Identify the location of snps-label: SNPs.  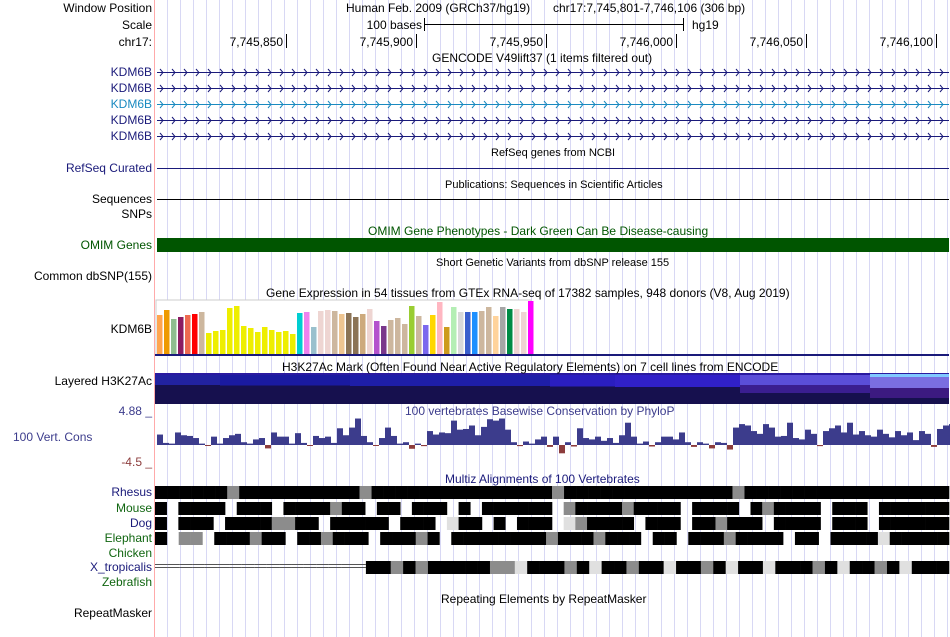
(136, 214).